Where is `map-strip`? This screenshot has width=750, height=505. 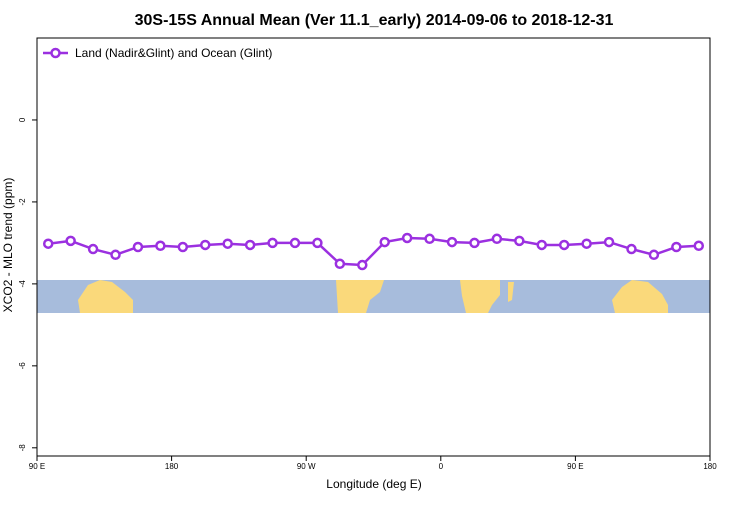 map-strip is located at coordinates (373, 296).